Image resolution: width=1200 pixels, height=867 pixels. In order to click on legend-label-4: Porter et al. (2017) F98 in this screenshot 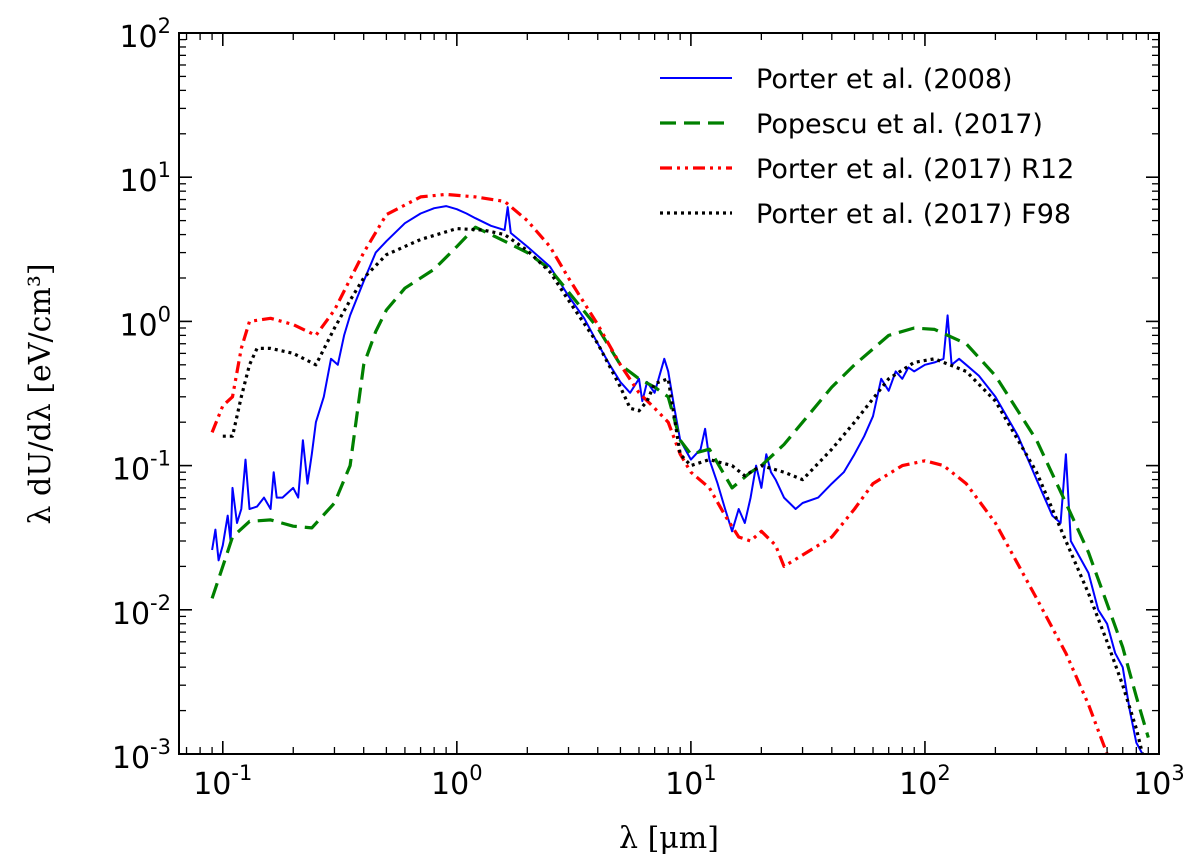, I will do `click(913, 214)`.